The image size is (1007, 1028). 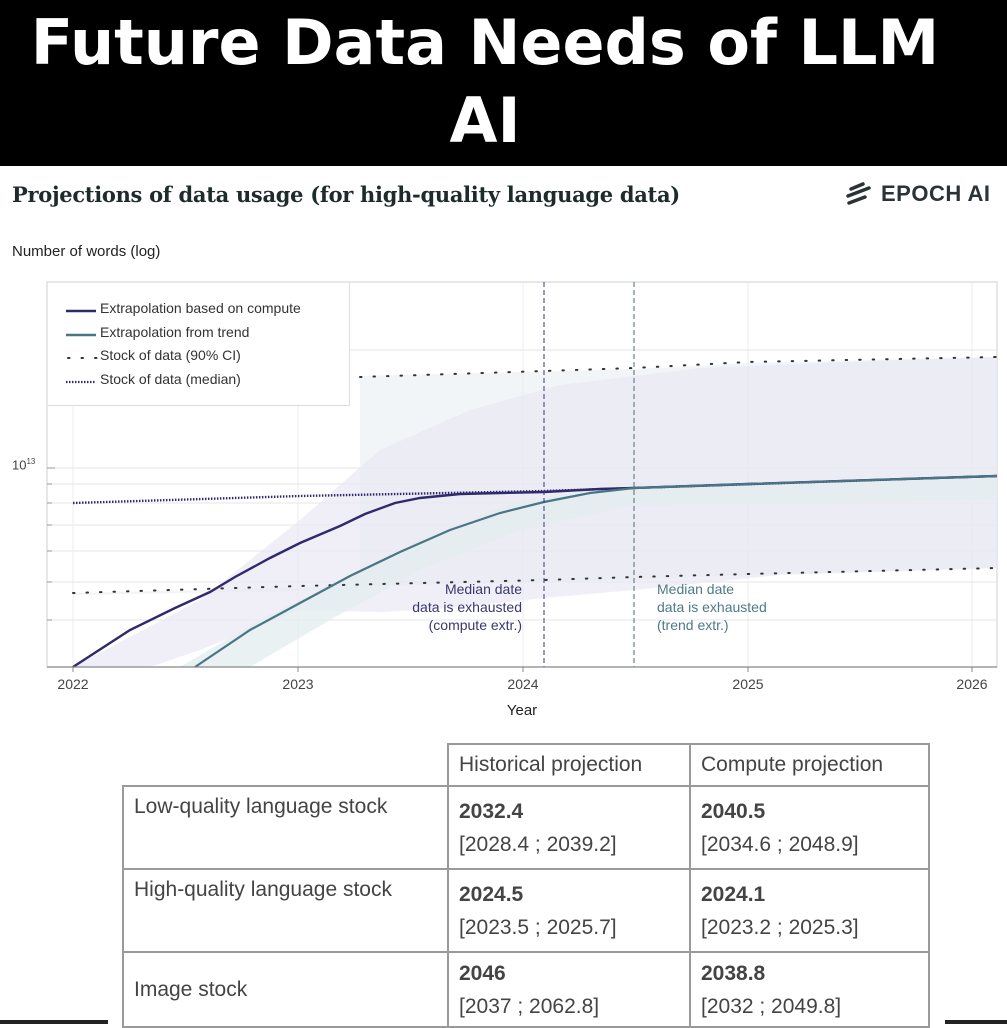 I want to click on stock-ci-upper-line, so click(x=678, y=367).